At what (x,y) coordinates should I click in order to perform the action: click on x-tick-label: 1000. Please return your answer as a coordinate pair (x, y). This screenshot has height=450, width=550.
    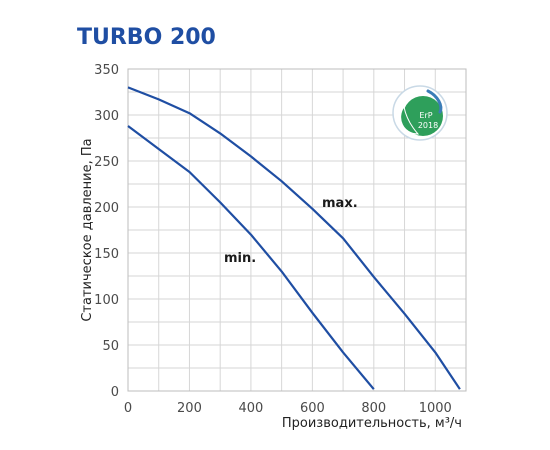
    Looking at the image, I should click on (435, 408).